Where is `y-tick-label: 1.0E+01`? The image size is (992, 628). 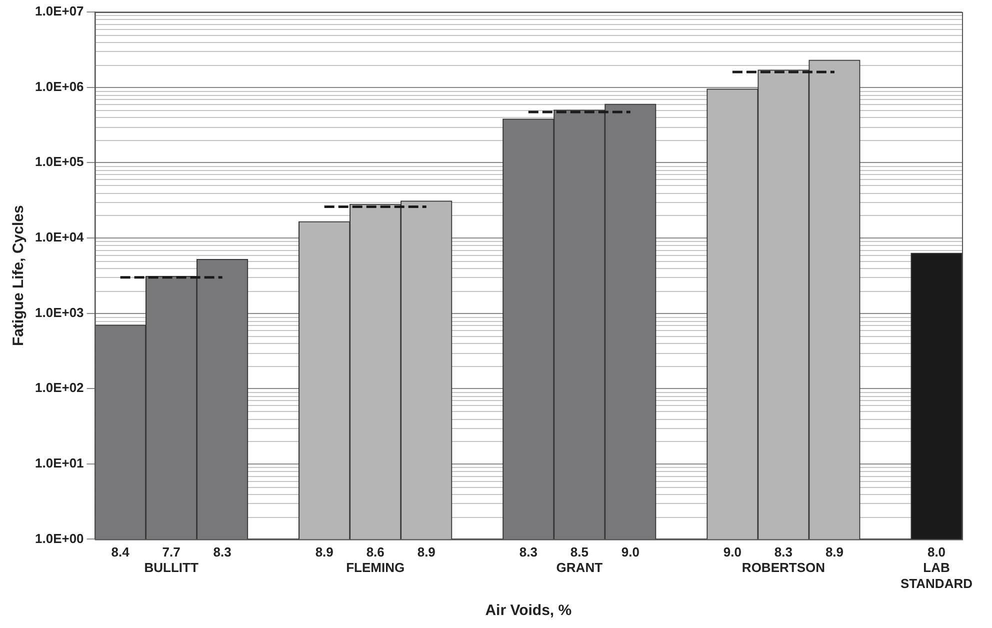 y-tick-label: 1.0E+01 is located at coordinates (59, 462).